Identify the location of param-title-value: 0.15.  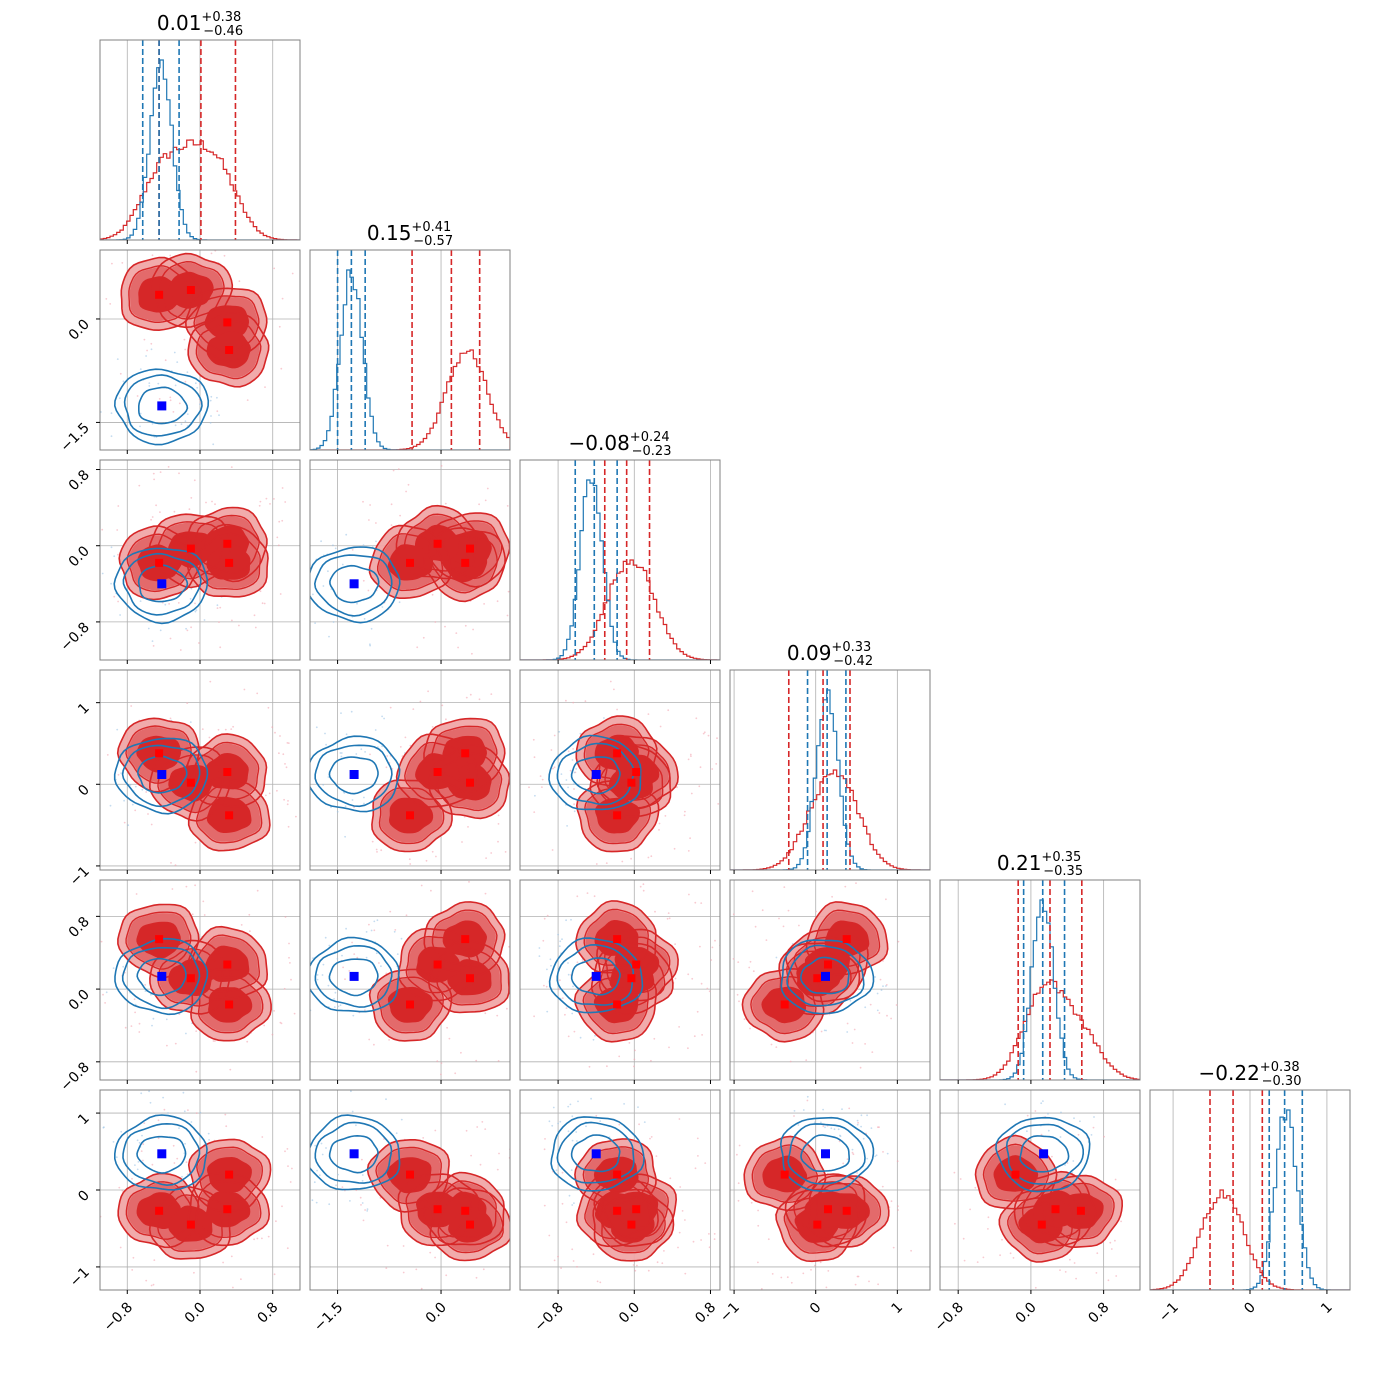
(389, 233).